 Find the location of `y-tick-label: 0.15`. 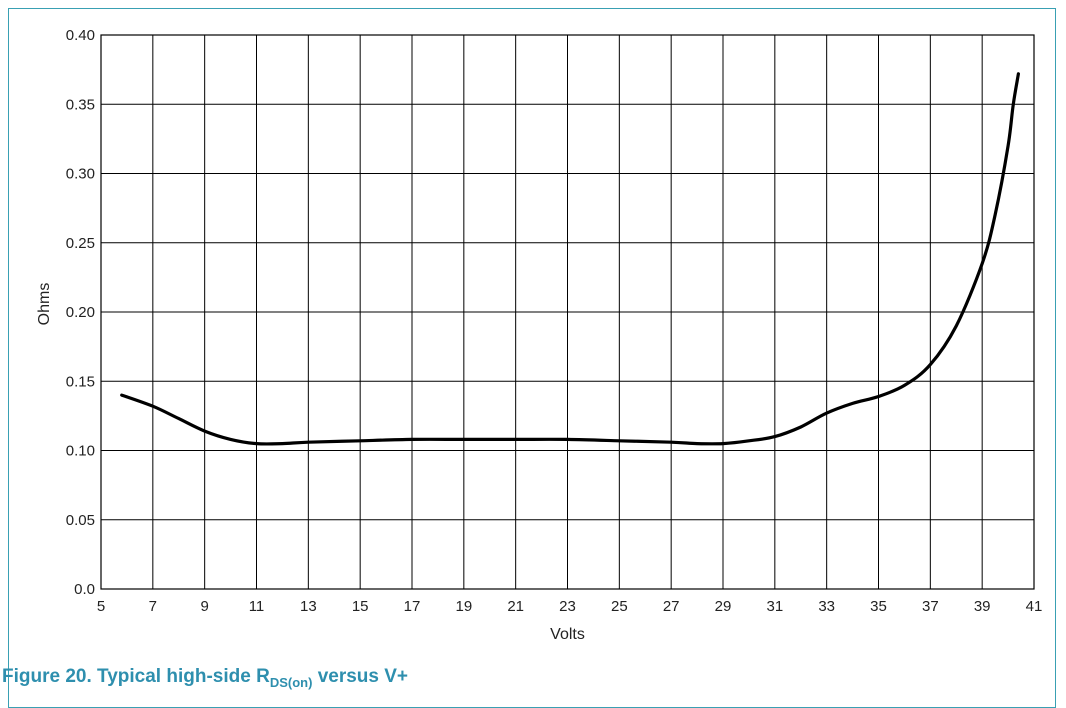

y-tick-label: 0.15 is located at coordinates (80, 381).